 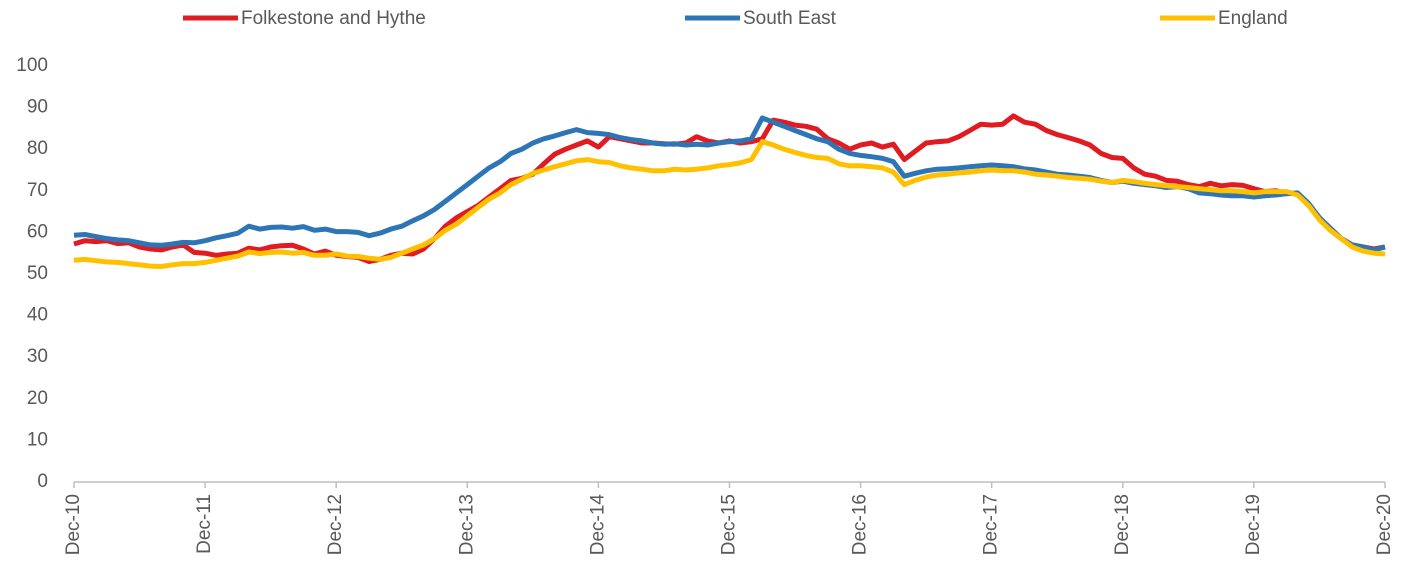 What do you see at coordinates (37, 356) in the screenshot?
I see `y-tick-label: 30` at bounding box center [37, 356].